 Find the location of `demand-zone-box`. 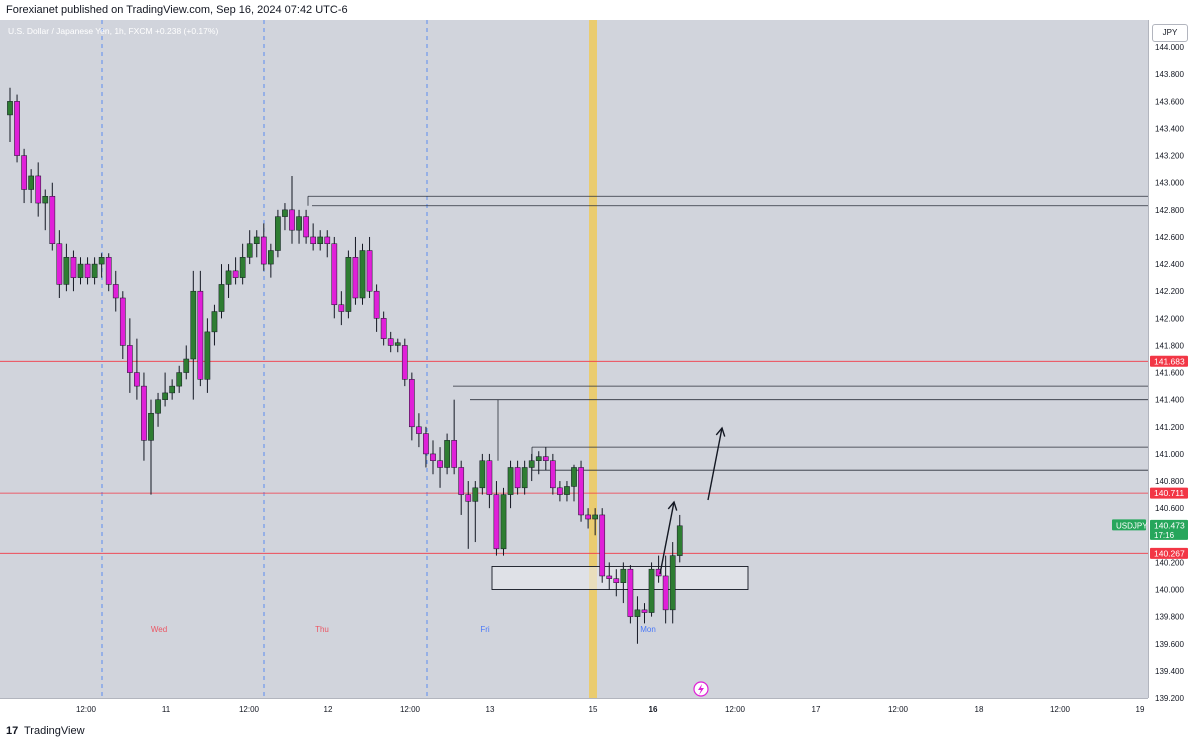

demand-zone-box is located at coordinates (620, 578).